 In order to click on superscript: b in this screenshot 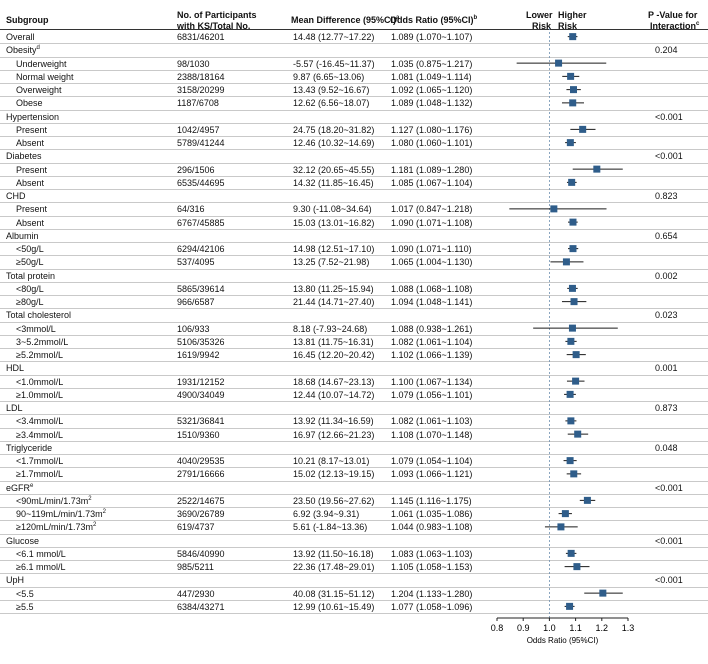, I will do `click(475, 18)`.